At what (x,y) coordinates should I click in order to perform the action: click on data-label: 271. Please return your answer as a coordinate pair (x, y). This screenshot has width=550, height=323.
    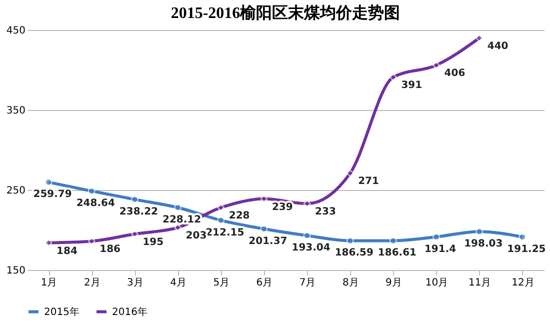
    Looking at the image, I should click on (369, 182).